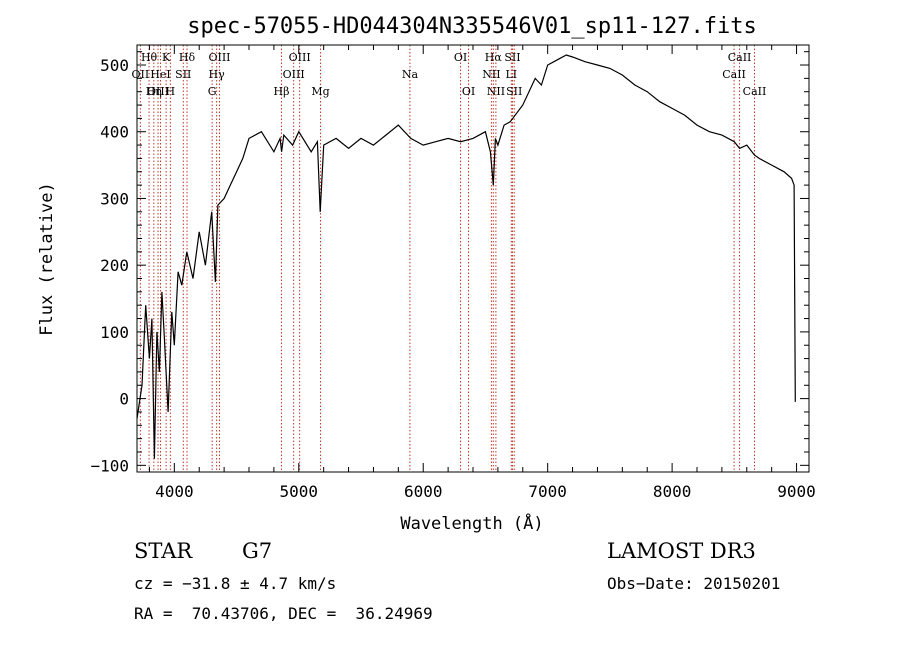 The image size is (900, 649). What do you see at coordinates (124, 399) in the screenshot?
I see `y-tick-label: 0` at bounding box center [124, 399].